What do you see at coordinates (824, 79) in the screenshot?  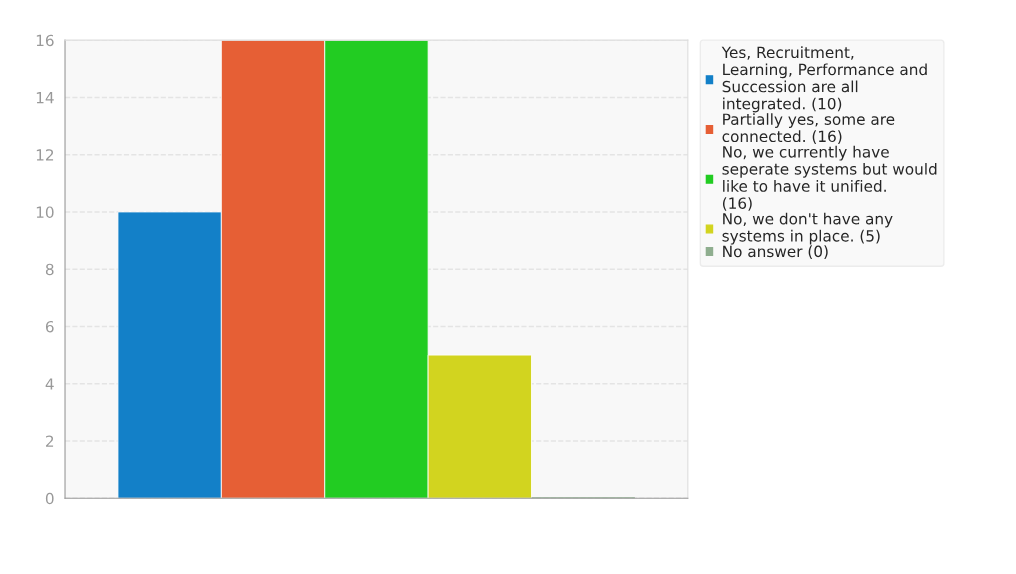 I see `legend-label: Yes, Recruitment, Learning, Performance and Succession are all integrated. (10)` at bounding box center [824, 79].